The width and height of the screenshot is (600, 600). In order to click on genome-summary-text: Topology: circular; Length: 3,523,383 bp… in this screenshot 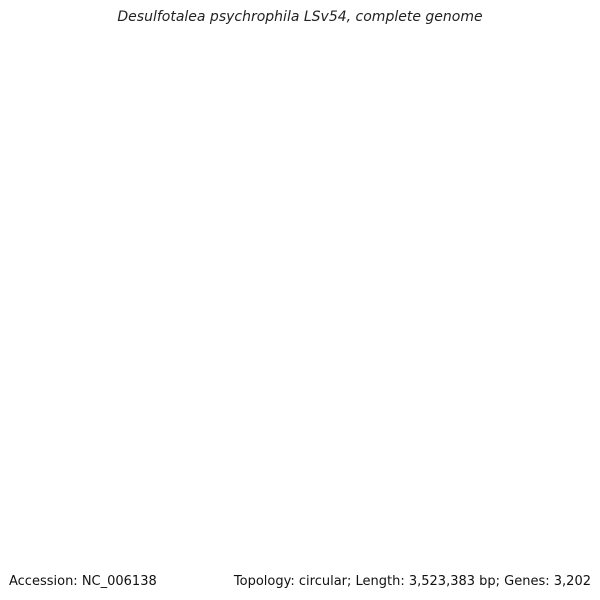, I will do `click(412, 581)`.